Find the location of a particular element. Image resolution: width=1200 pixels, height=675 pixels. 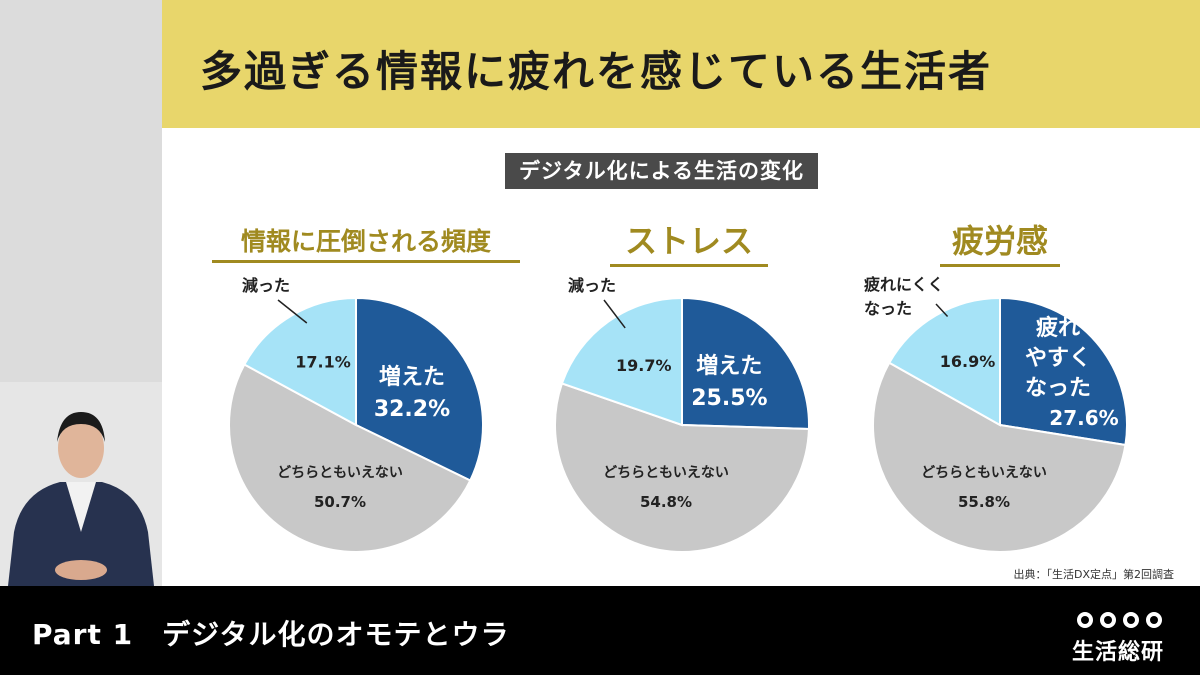

slice-label: やすく is located at coordinates (1058, 358).